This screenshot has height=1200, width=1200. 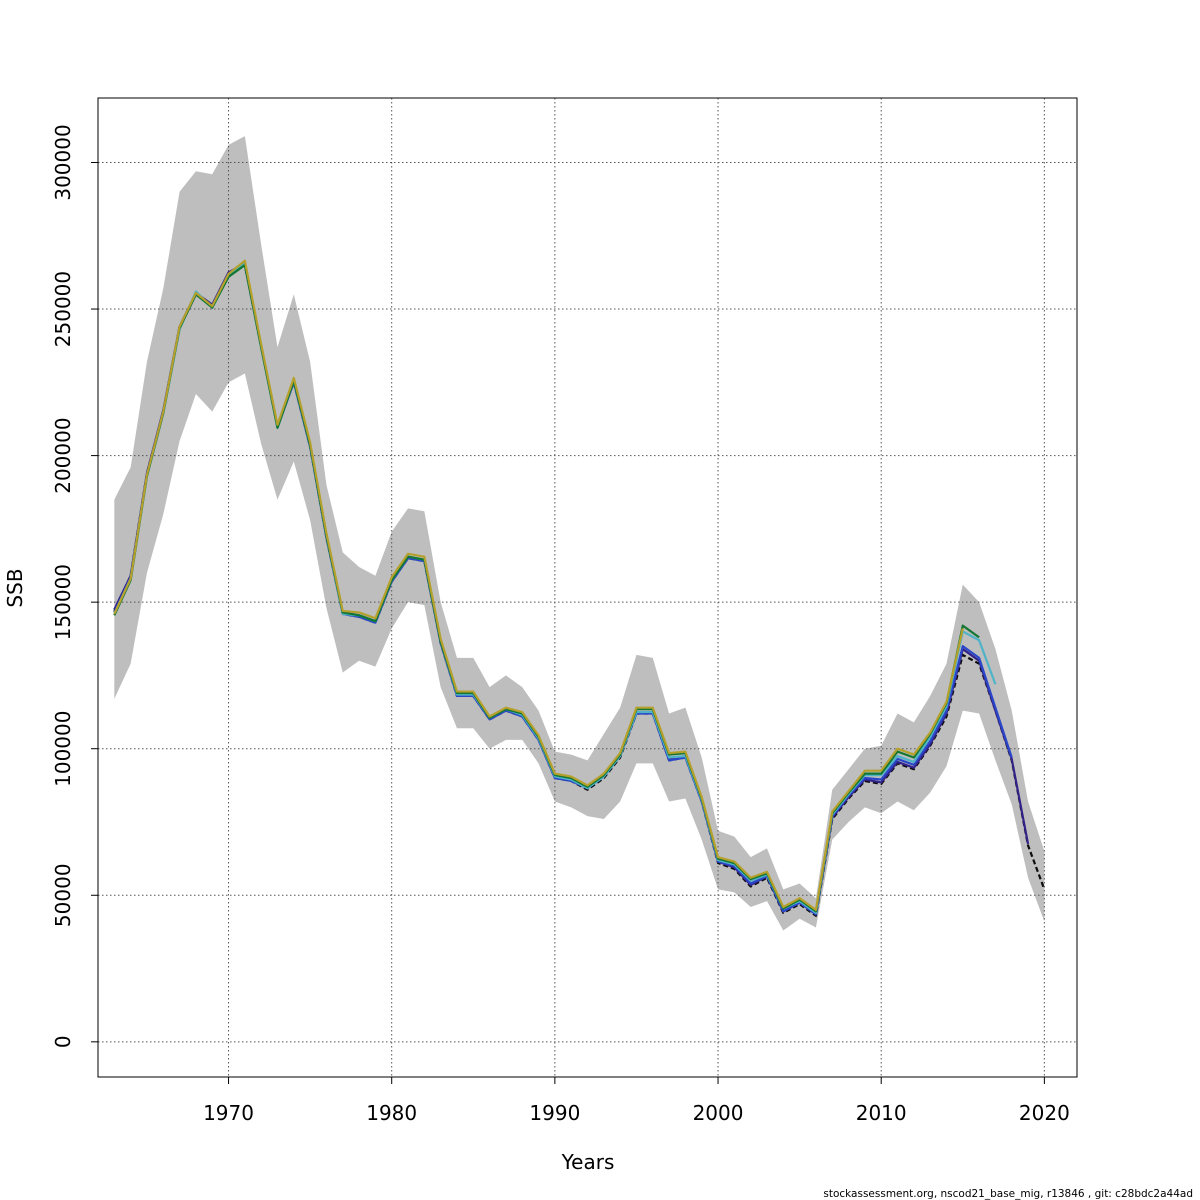 I want to click on x-axis-title: Years, so click(x=588, y=1162).